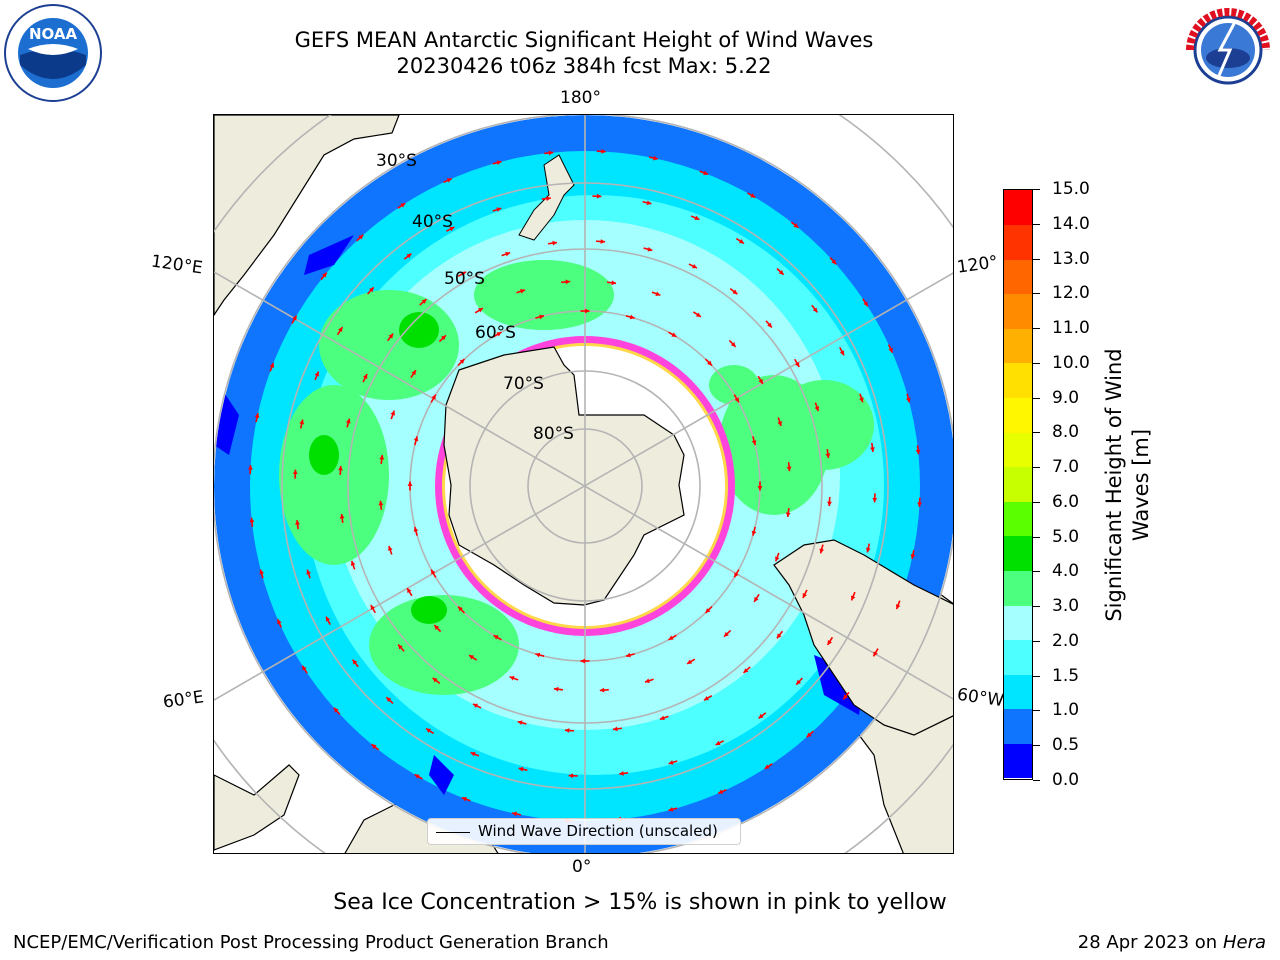 This screenshot has width=1280, height=960. I want to click on south-america, so click(863, 637).